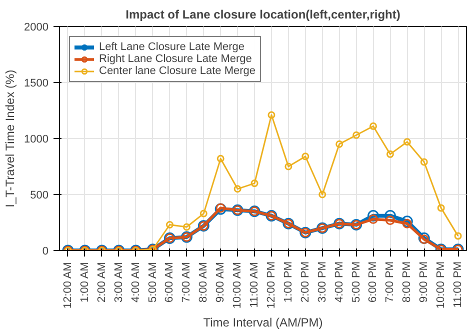  Describe the element at coordinates (186, 282) in the screenshot. I see `x-tick-label: 7:00 AM` at that location.